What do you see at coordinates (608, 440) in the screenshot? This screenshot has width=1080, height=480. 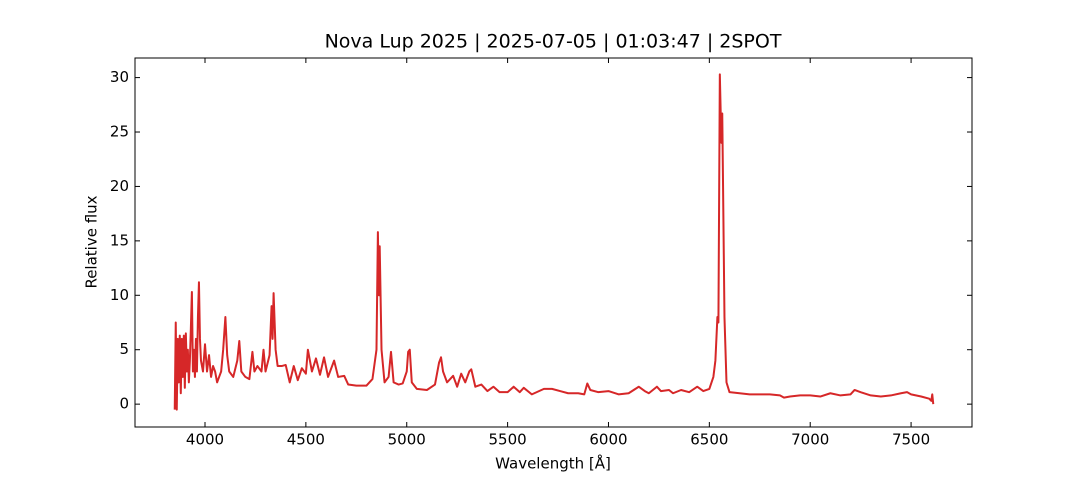 I see `x-tick-label: 6000` at bounding box center [608, 440].